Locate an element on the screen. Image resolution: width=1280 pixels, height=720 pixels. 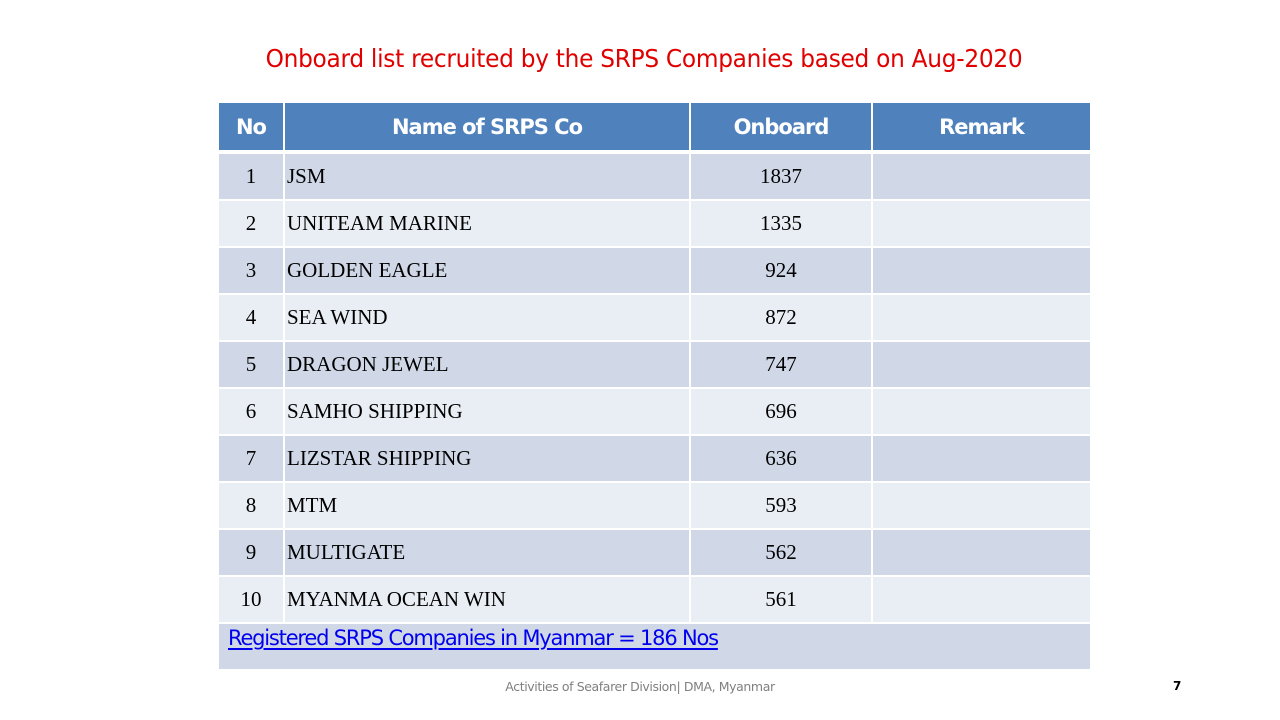
table-row: 10 MYANMA OCEAN WIN 561 is located at coordinates (654, 599).